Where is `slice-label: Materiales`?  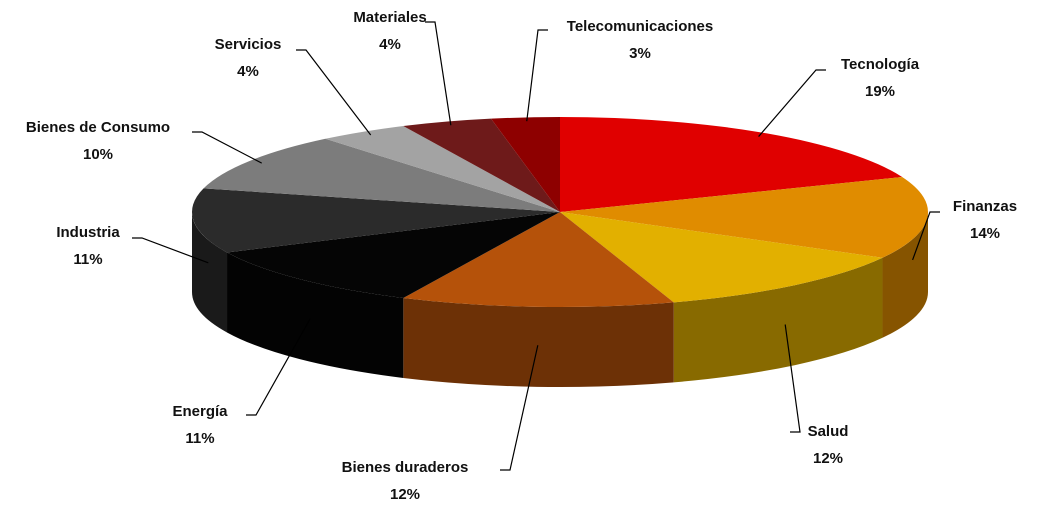 slice-label: Materiales is located at coordinates (389, 17).